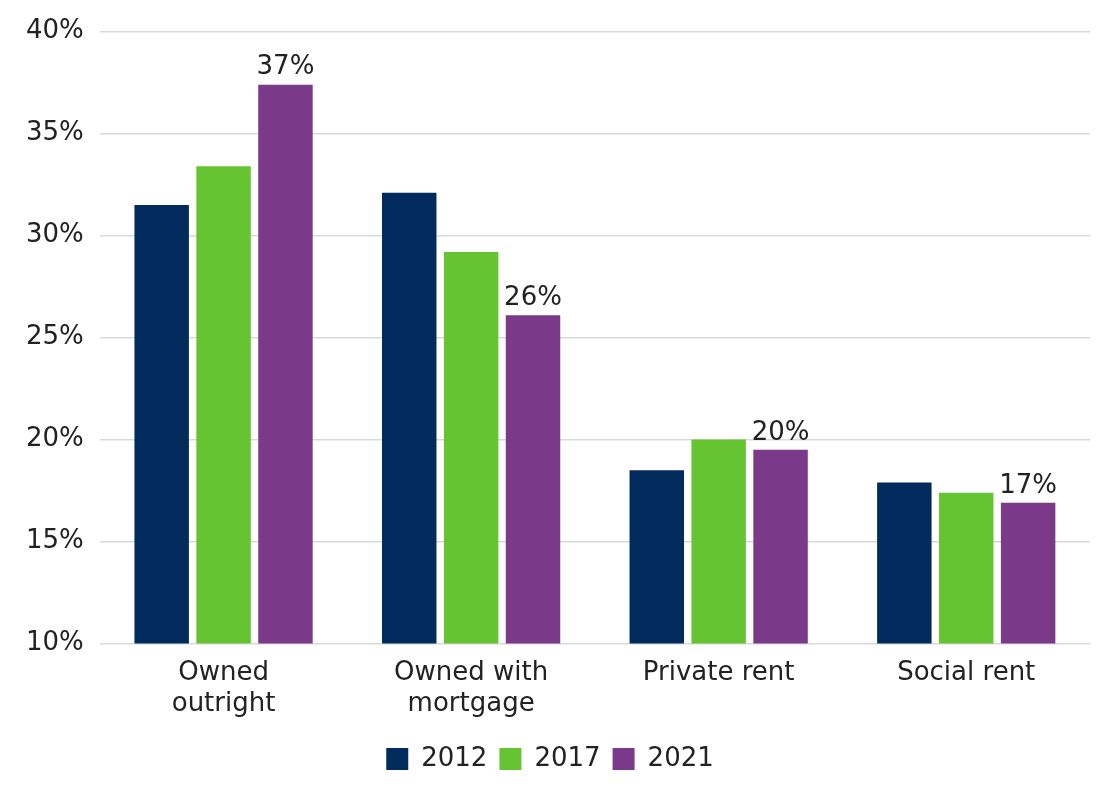 This screenshot has width=1110, height=786. I want to click on y-tick-label: 25%, so click(54, 335).